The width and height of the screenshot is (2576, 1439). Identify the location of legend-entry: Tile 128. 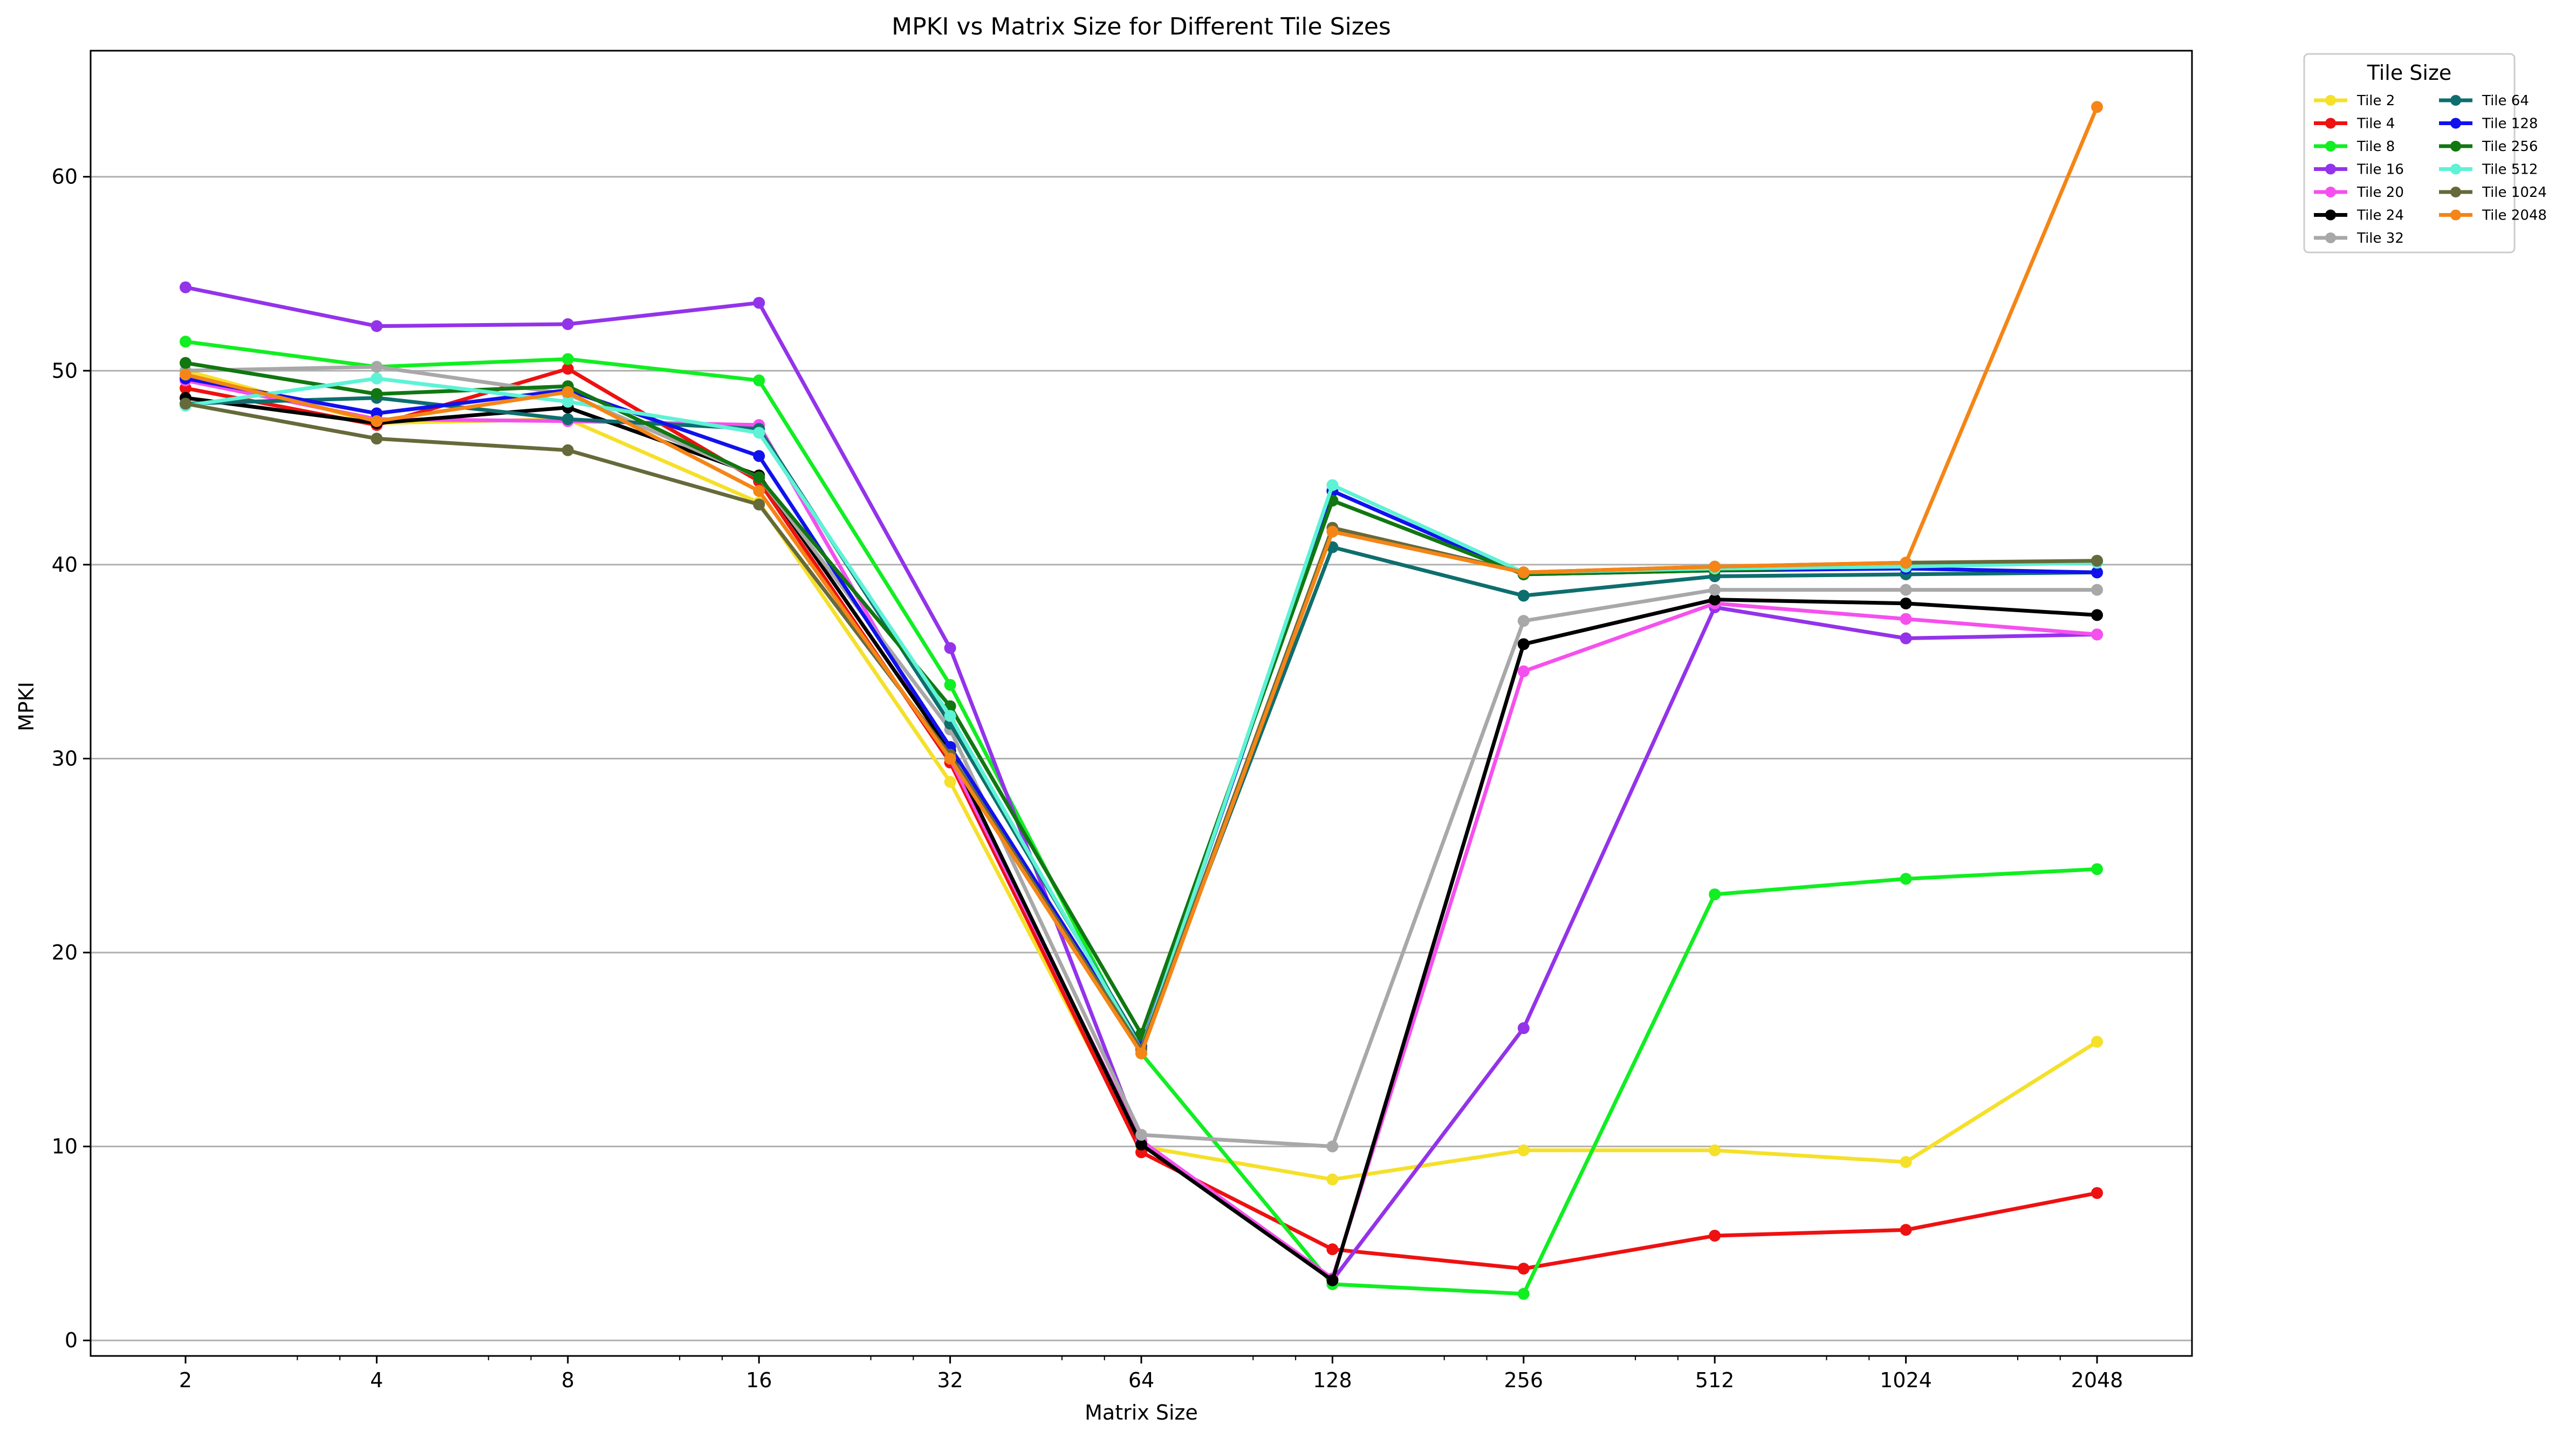
(2488, 124).